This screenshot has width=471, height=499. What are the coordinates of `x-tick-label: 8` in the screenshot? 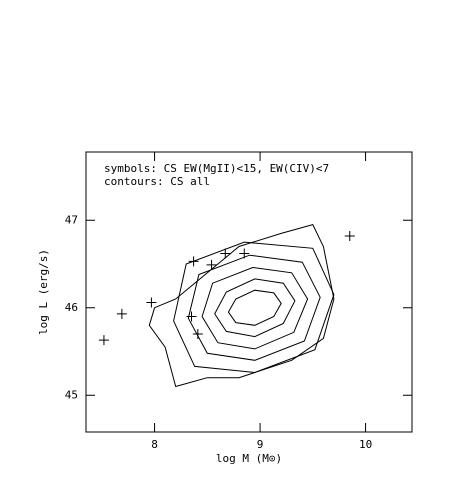 It's located at (154, 444).